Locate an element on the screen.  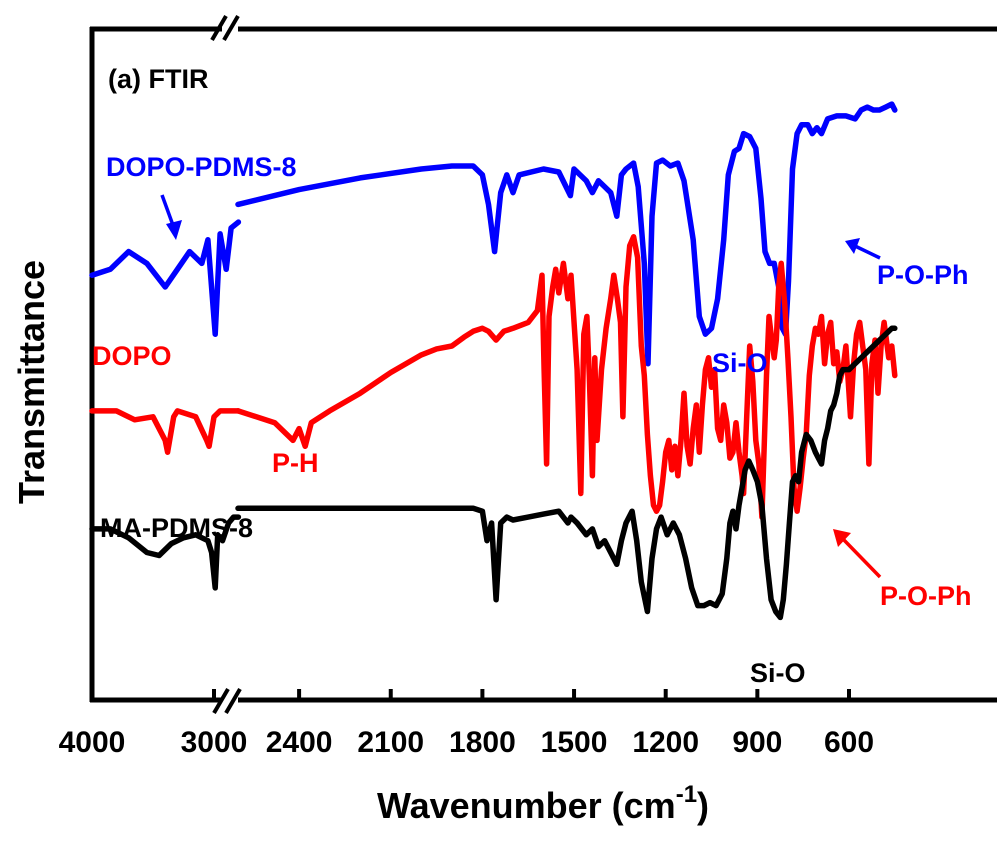
x-tick-label-2100: 2100 is located at coordinates (390, 742).